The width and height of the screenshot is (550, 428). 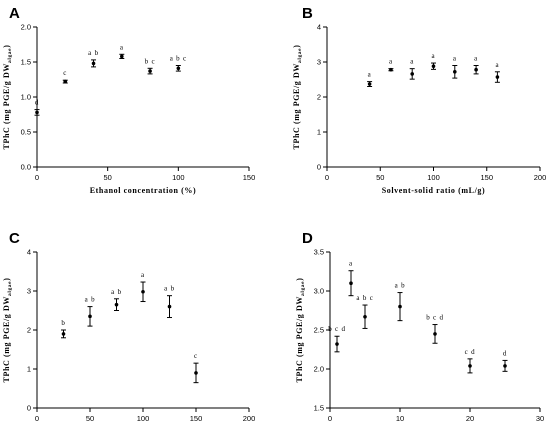 What do you see at coordinates (14, 13) in the screenshot?
I see `panel-label: A` at bounding box center [14, 13].